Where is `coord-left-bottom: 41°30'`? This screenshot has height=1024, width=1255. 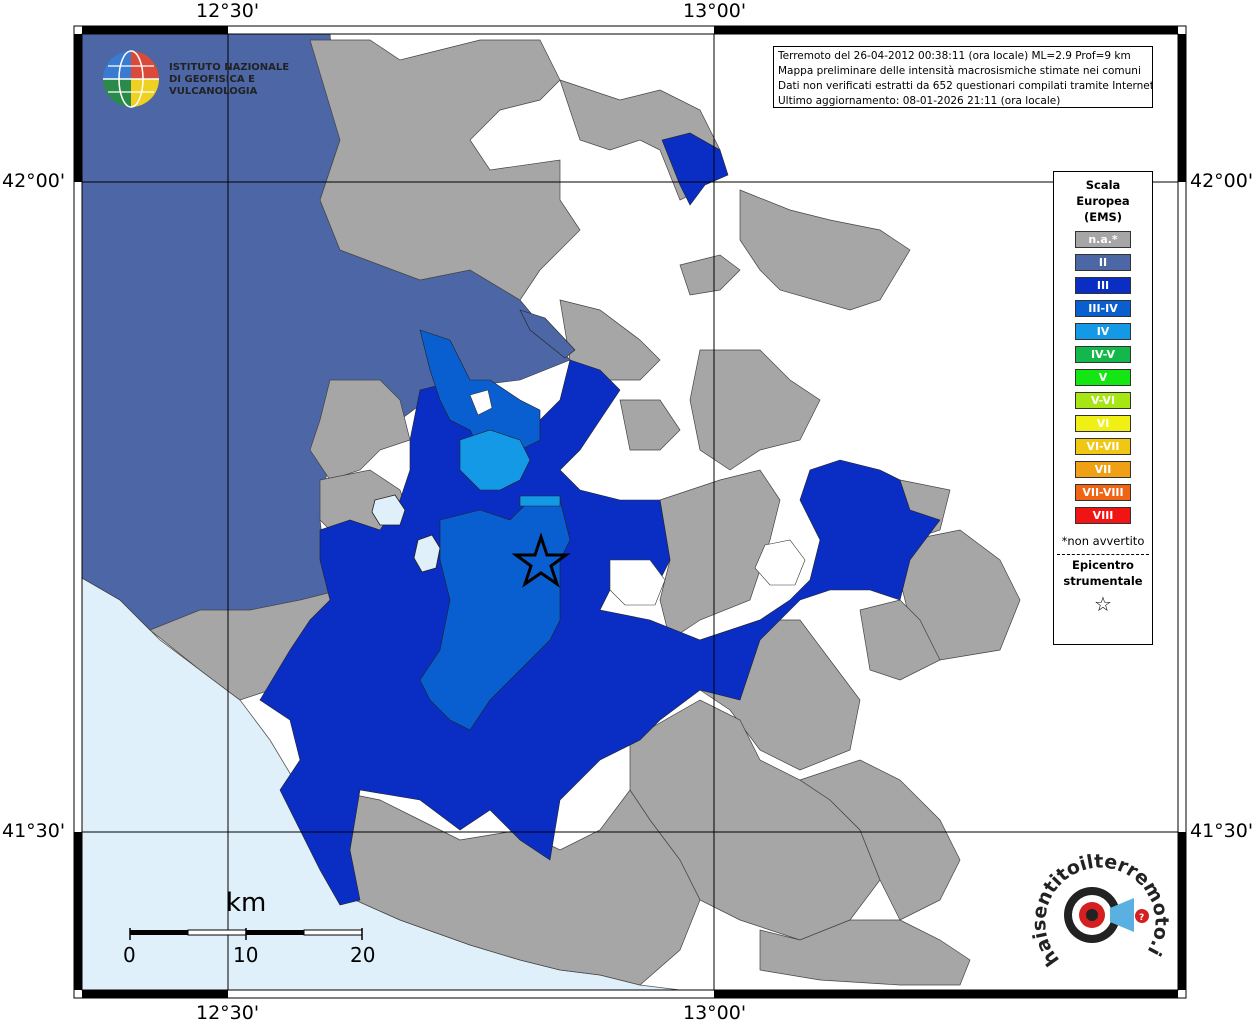 coord-left-bottom: 41°30' is located at coordinates (34, 831).